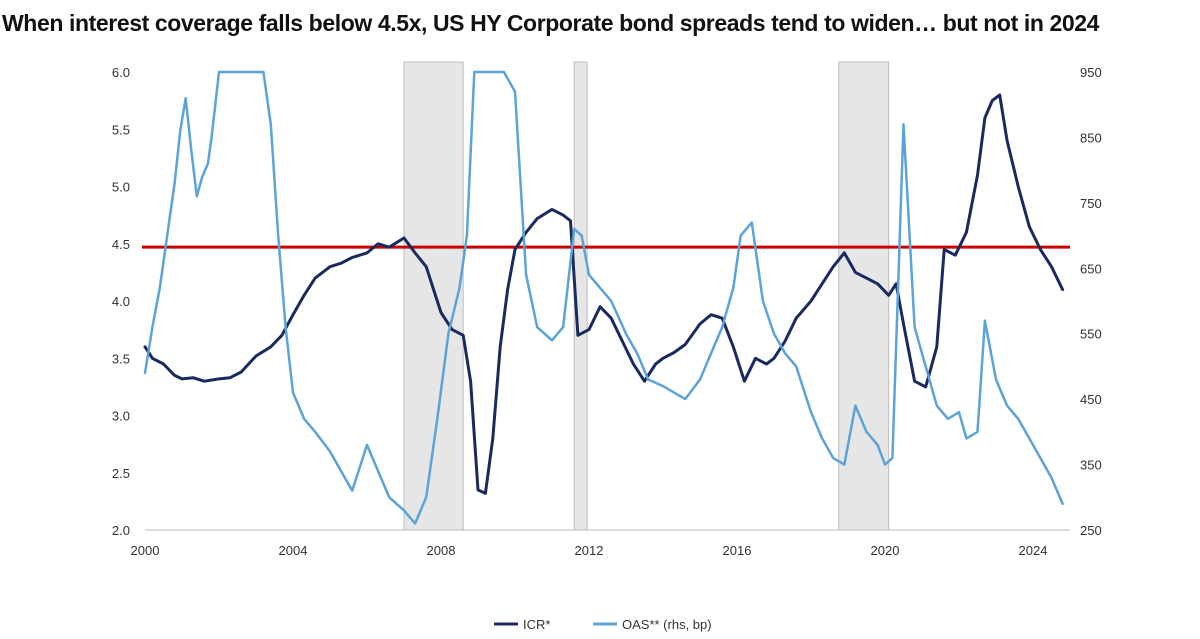 This screenshot has height=639, width=1200. Describe the element at coordinates (536, 624) in the screenshot. I see `legend-label-icr: ICR*` at that location.